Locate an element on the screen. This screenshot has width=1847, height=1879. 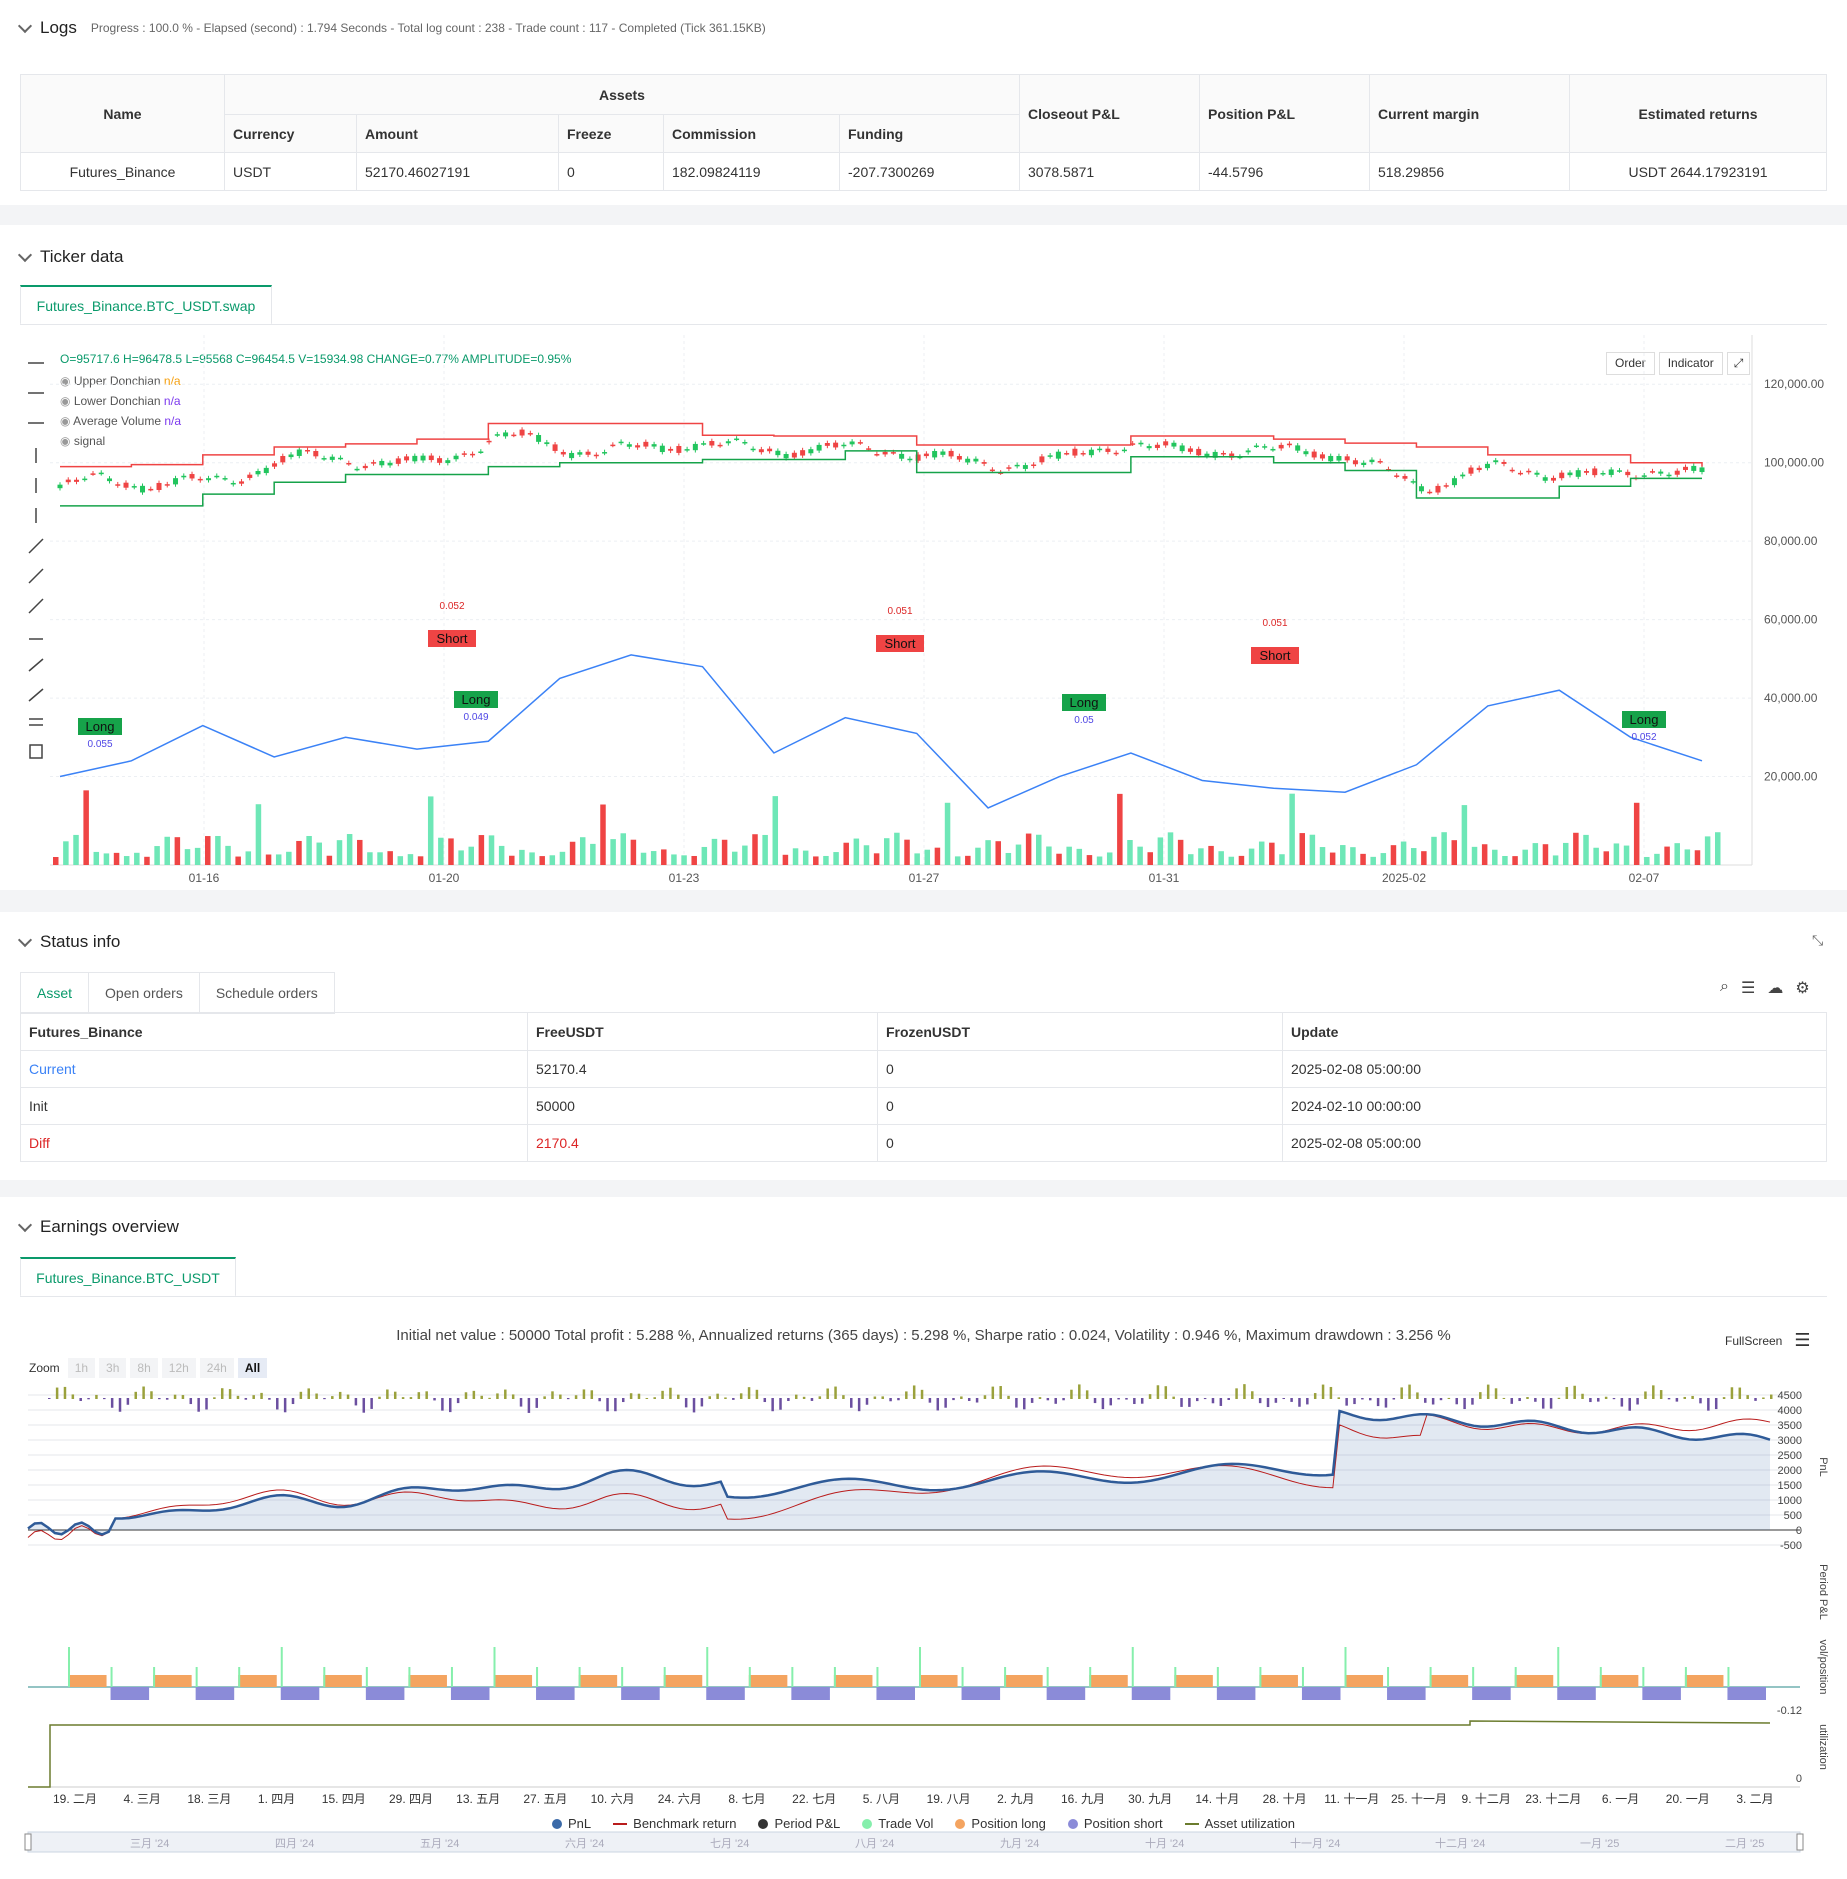
legend-short: Position short is located at coordinates (1115, 1823).